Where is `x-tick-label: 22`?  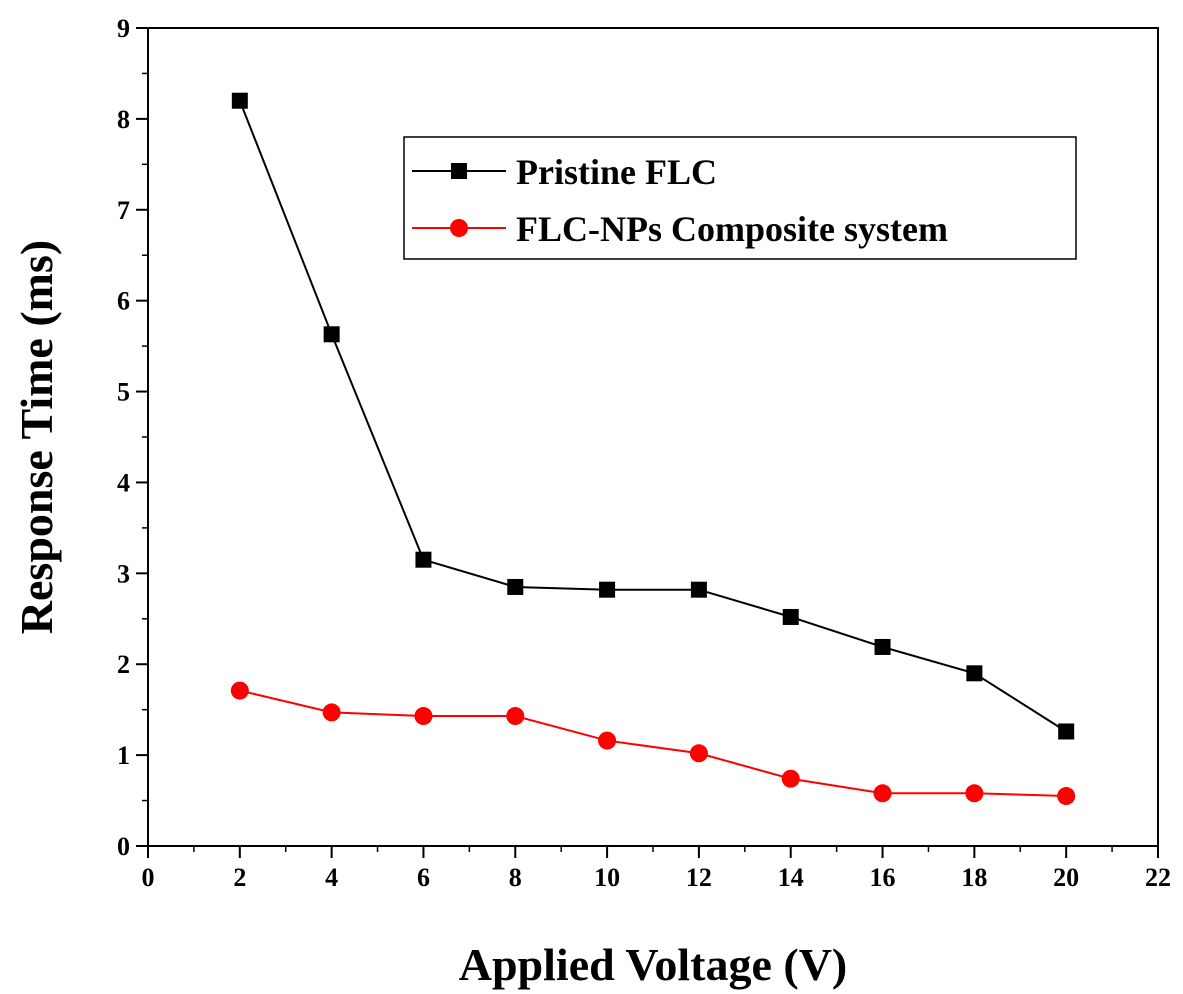 x-tick-label: 22 is located at coordinates (1158, 877).